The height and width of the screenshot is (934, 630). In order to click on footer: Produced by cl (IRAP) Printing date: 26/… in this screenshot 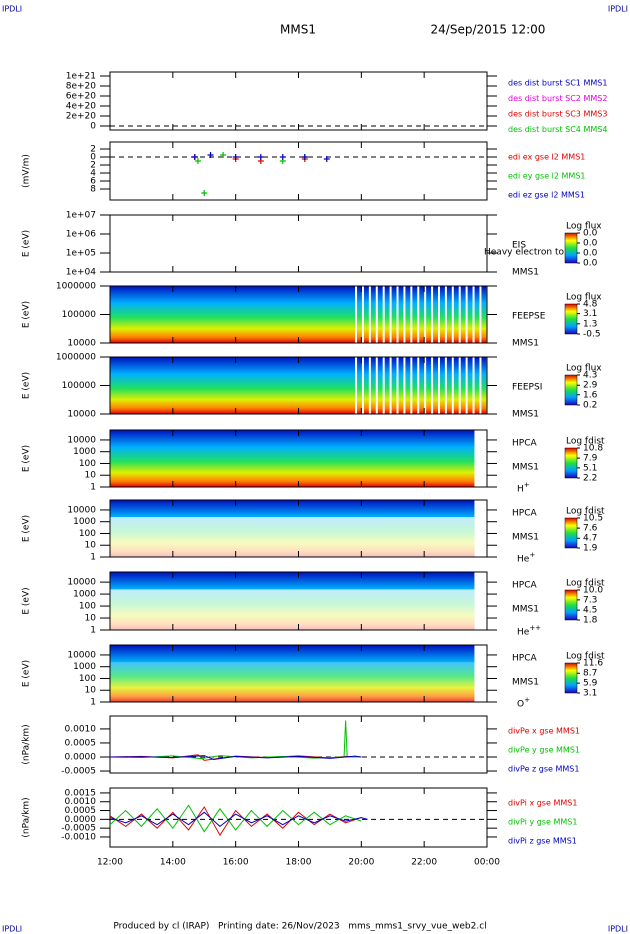, I will do `click(299, 927)`.